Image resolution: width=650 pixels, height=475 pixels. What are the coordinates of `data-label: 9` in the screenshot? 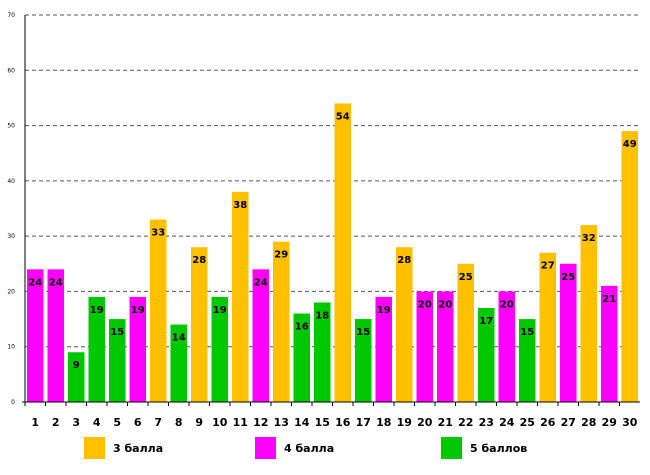 It's located at (76, 365).